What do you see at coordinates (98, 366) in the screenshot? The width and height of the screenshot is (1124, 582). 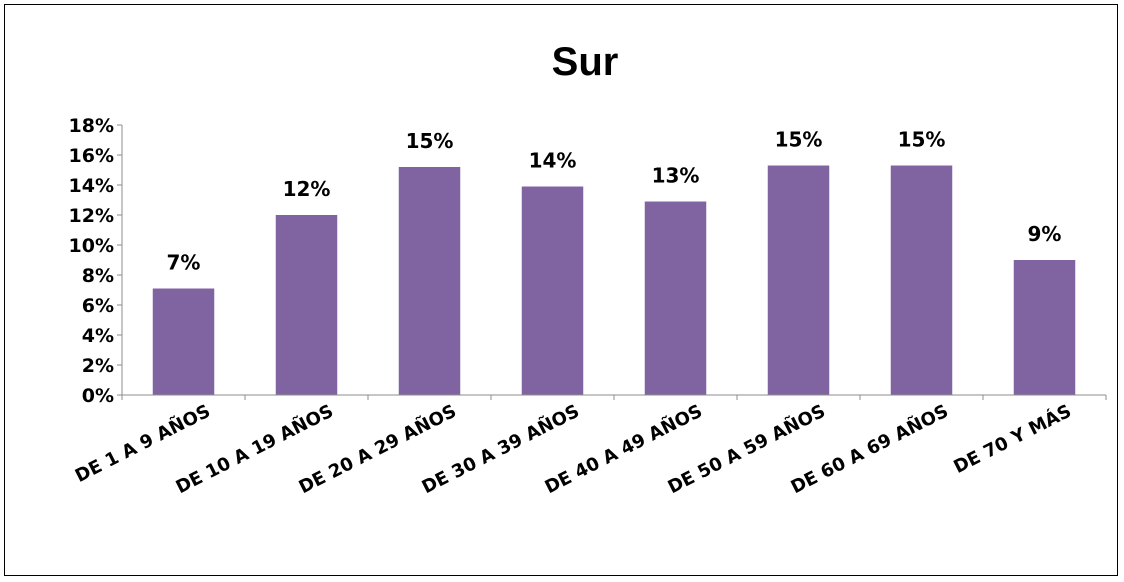 I see `y-tick-label: 2%` at bounding box center [98, 366].